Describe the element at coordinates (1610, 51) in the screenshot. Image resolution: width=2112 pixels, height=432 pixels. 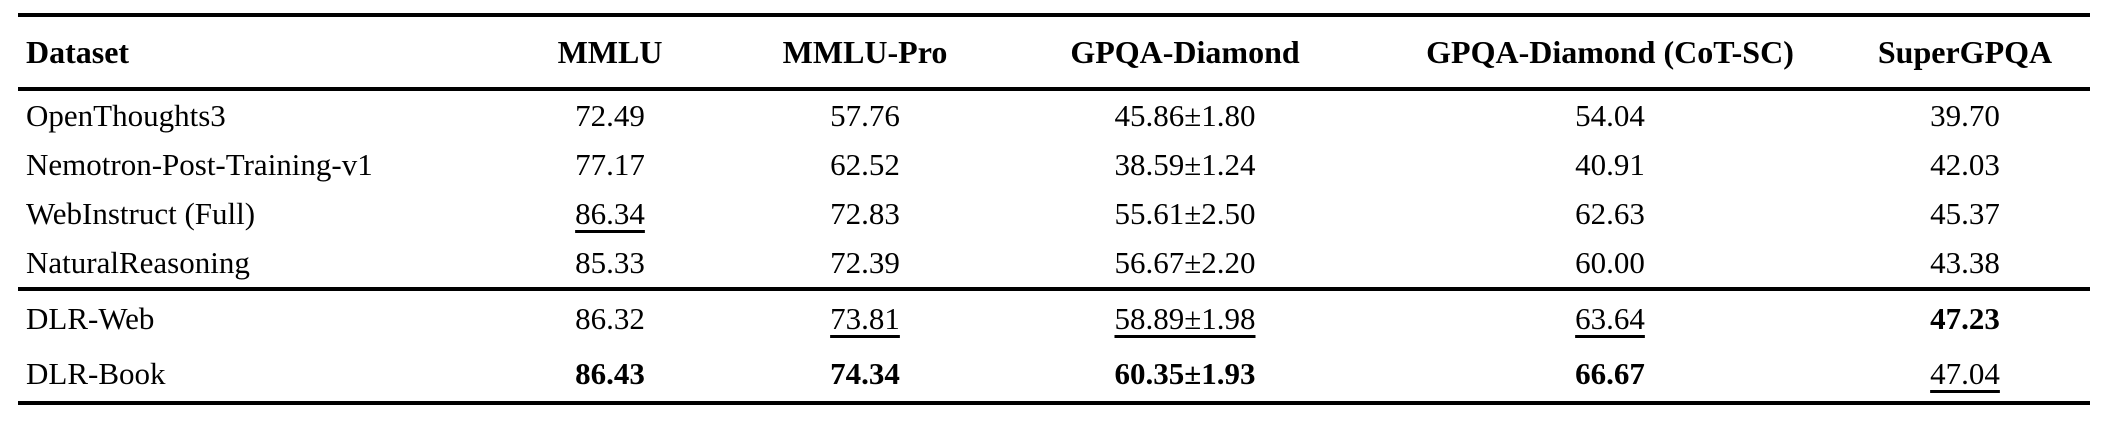
I see `column-header-gpqa-diamond-cot-sc: GPQA-Diamond (CoT-SC)` at that location.